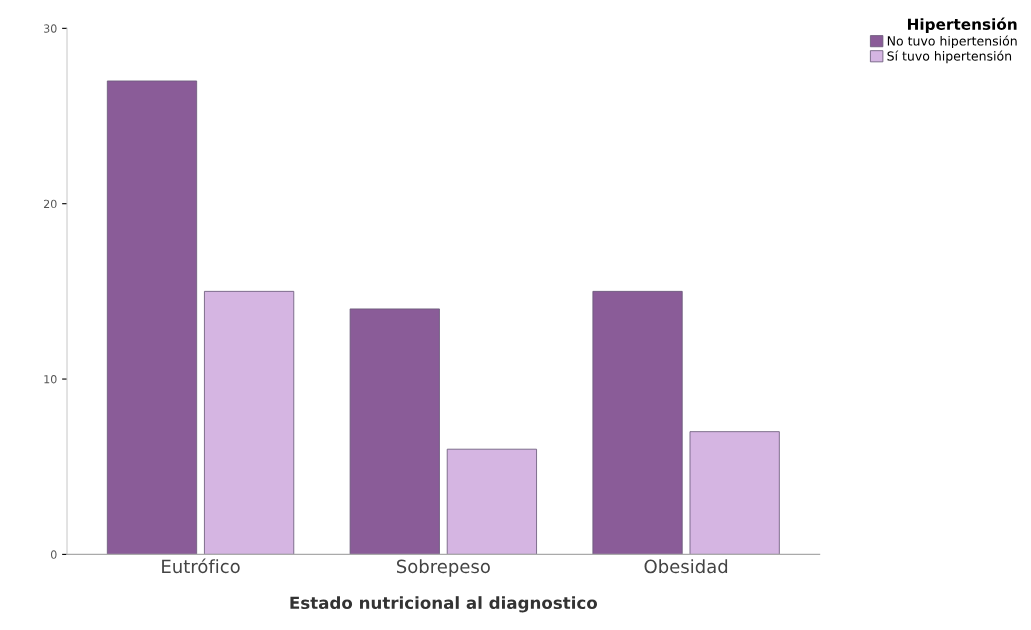  What do you see at coordinates (443, 568) in the screenshot?
I see `x-tick-label: Sobrepeso` at bounding box center [443, 568].